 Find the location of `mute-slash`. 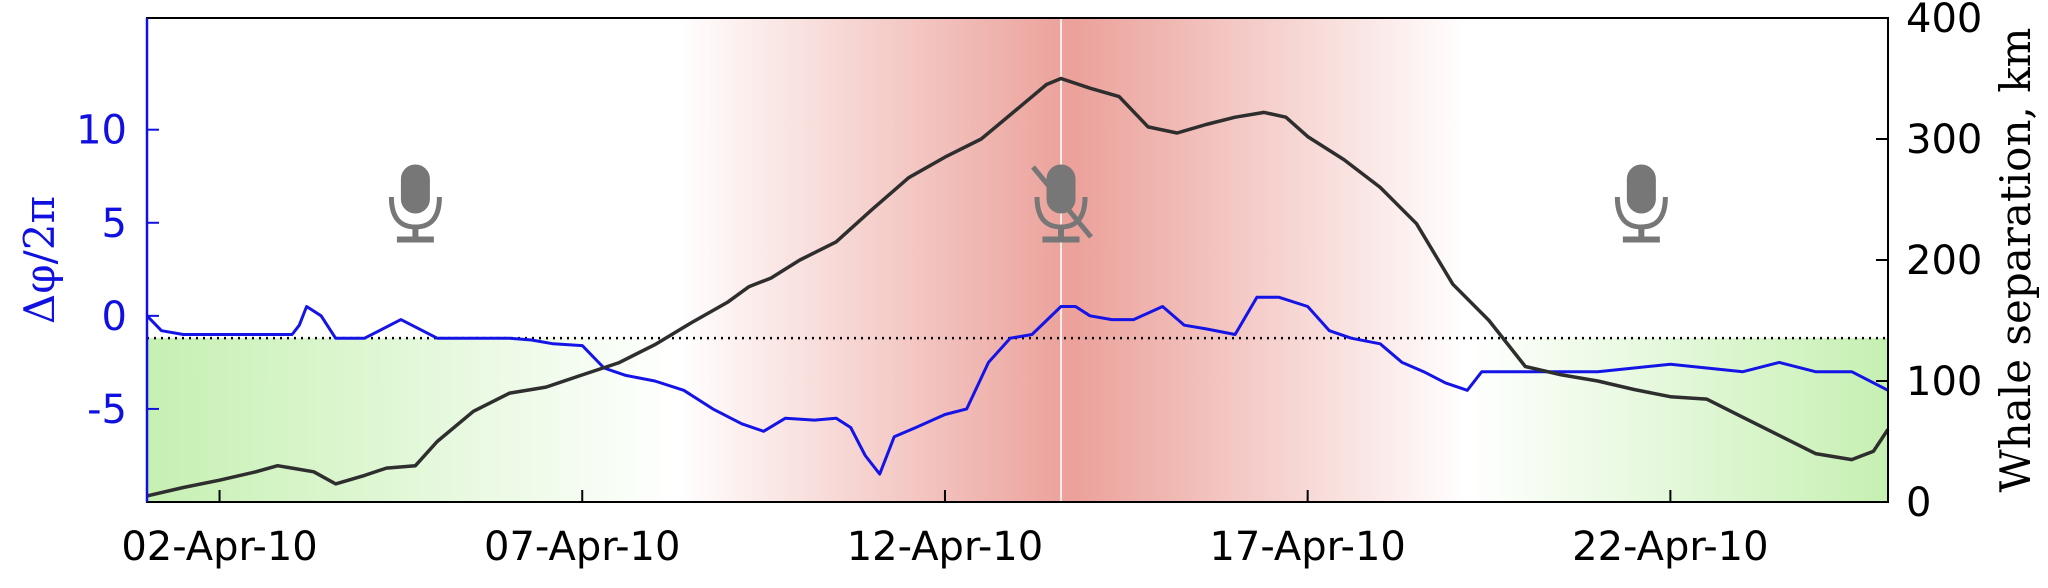

mute-slash is located at coordinates (1062, 202).